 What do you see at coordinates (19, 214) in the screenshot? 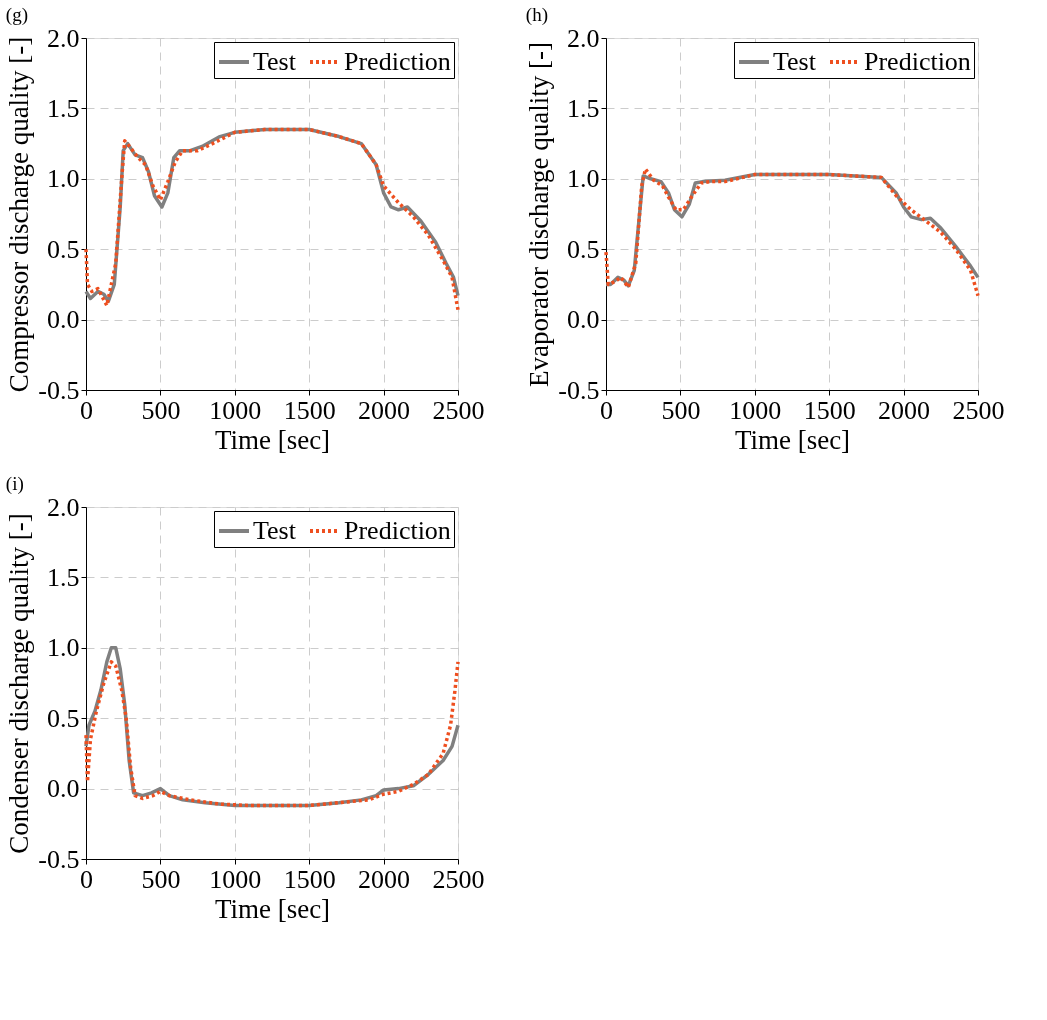
I see `y-axis-title: Compressor discharge quality [-]` at bounding box center [19, 214].